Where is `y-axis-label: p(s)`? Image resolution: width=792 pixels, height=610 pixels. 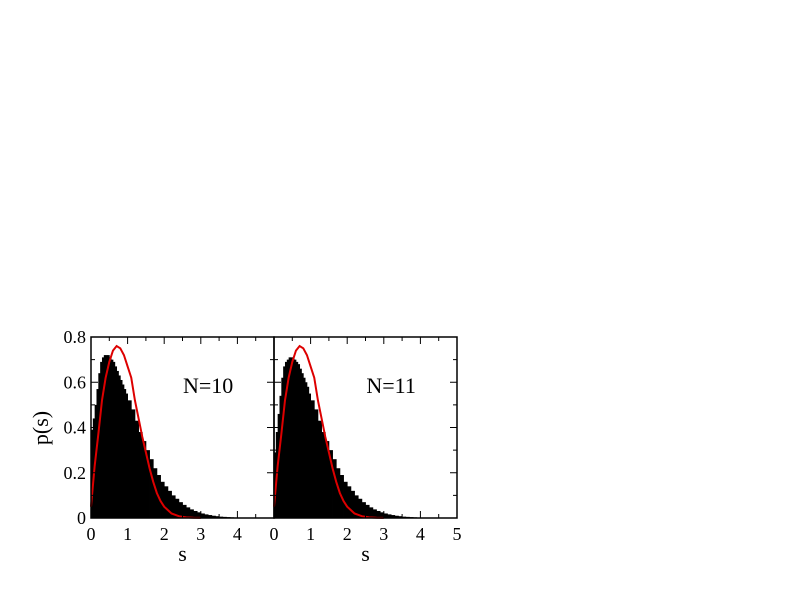
y-axis-label: p(s) is located at coordinates (40, 428).